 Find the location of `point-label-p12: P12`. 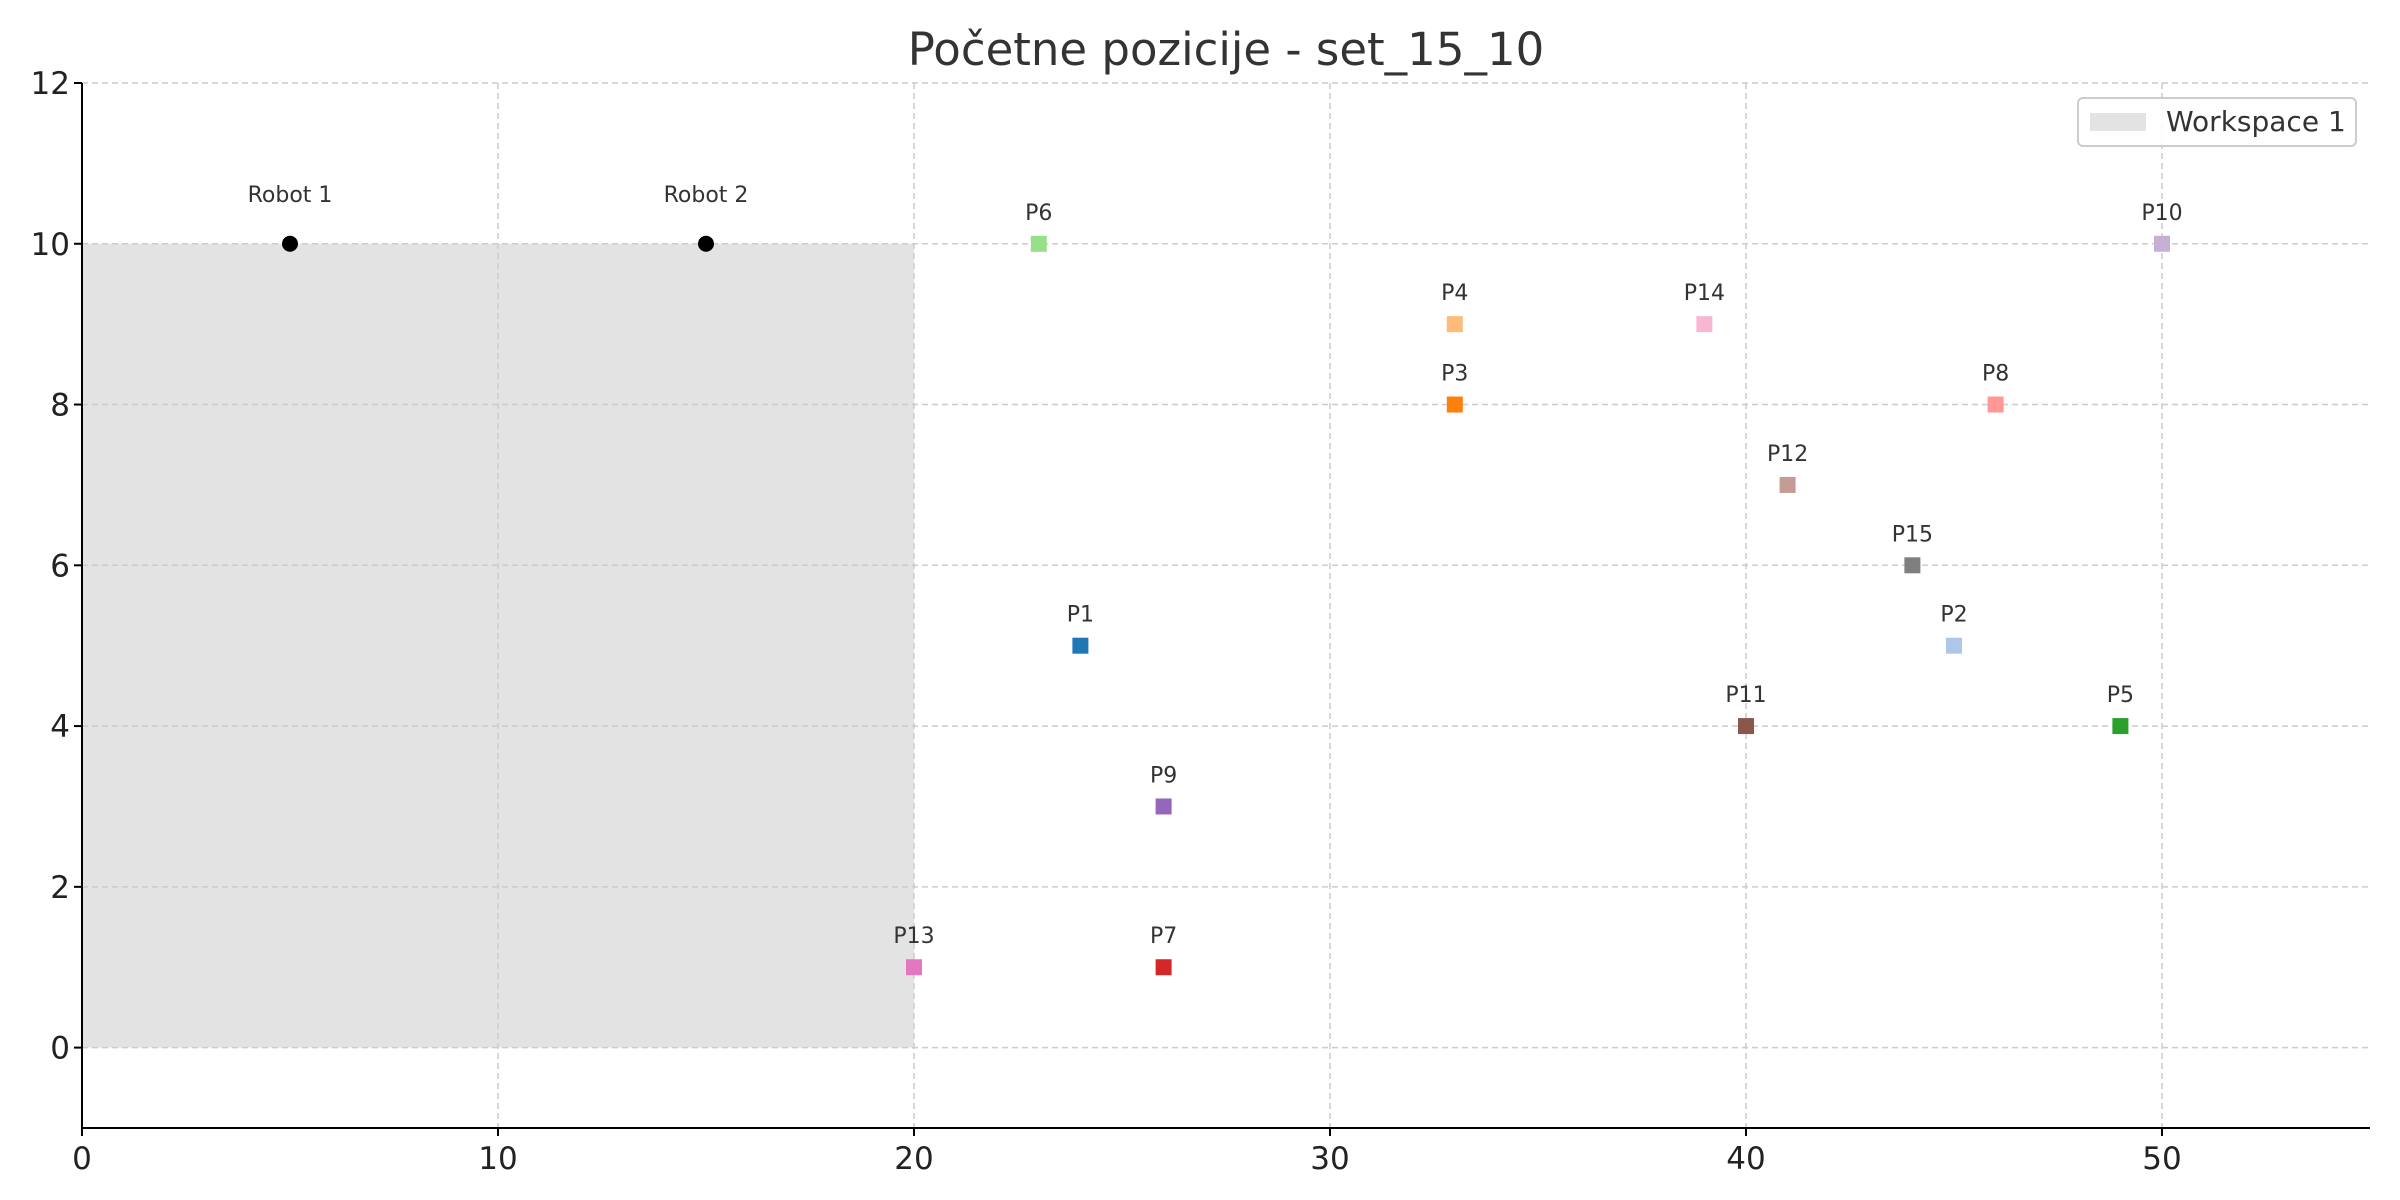

point-label-p12: P12 is located at coordinates (1787, 454).